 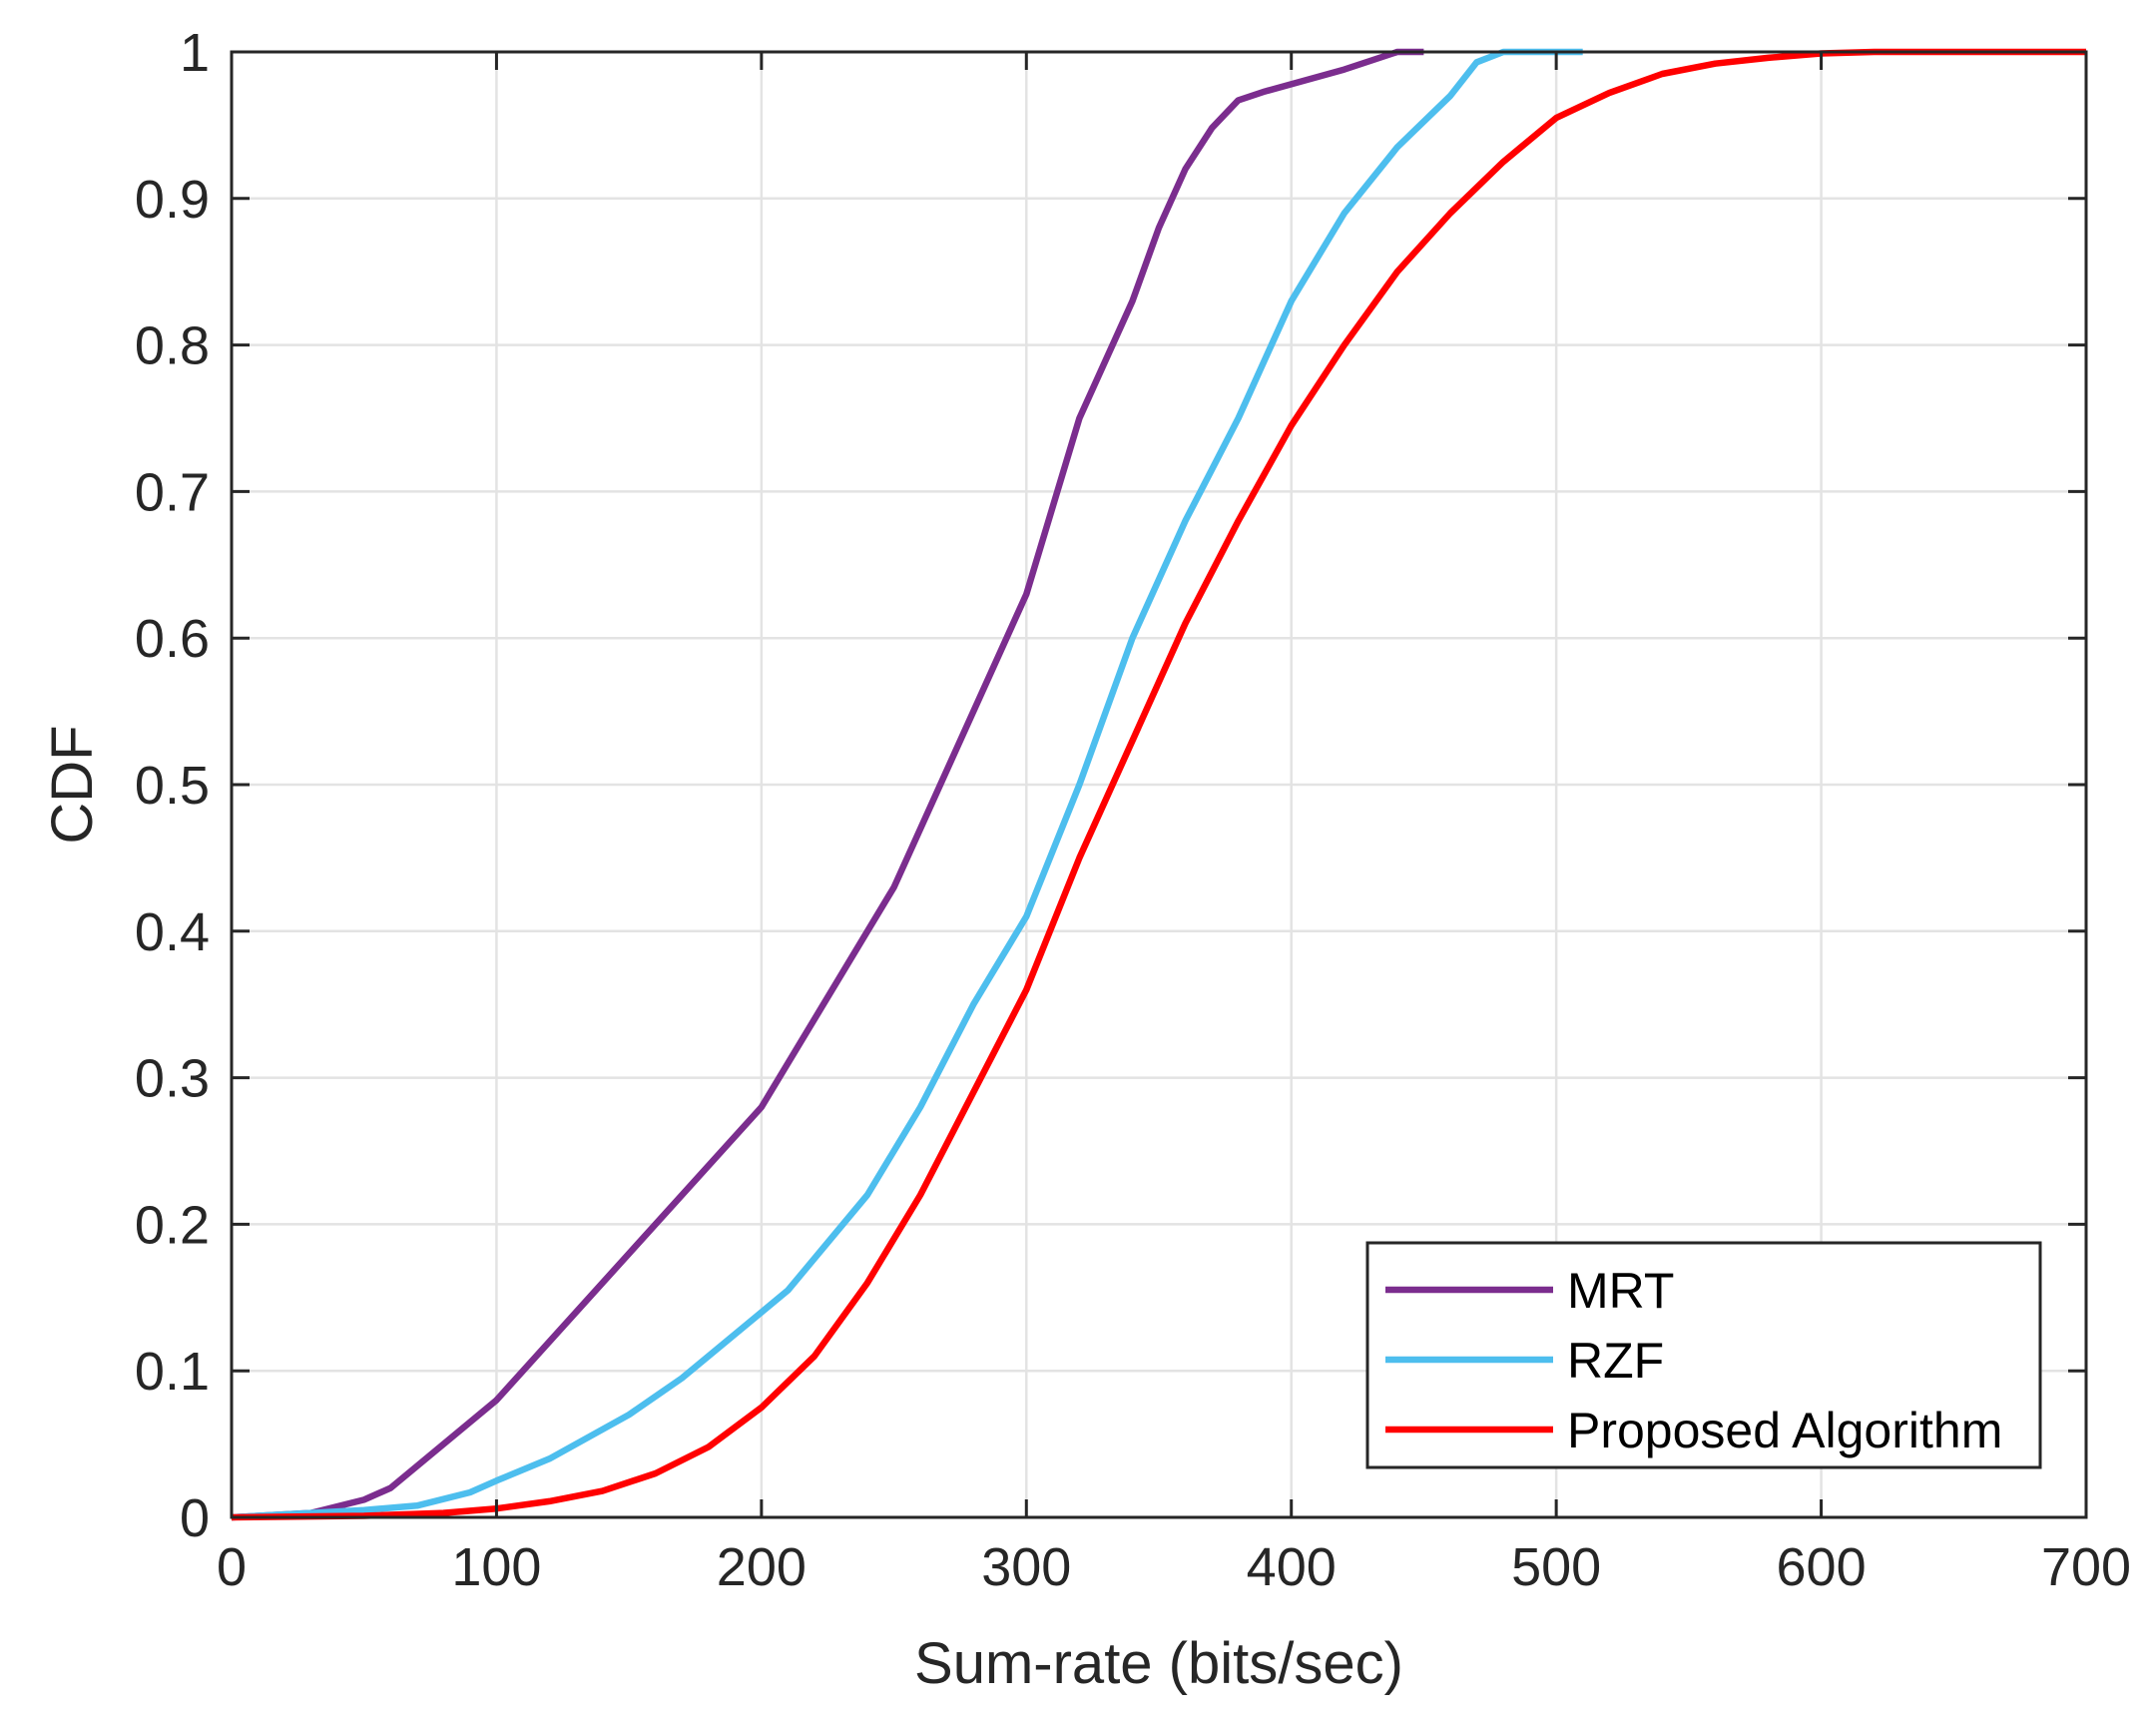 What do you see at coordinates (1822, 1567) in the screenshot?
I see `x-tick-label: 600` at bounding box center [1822, 1567].